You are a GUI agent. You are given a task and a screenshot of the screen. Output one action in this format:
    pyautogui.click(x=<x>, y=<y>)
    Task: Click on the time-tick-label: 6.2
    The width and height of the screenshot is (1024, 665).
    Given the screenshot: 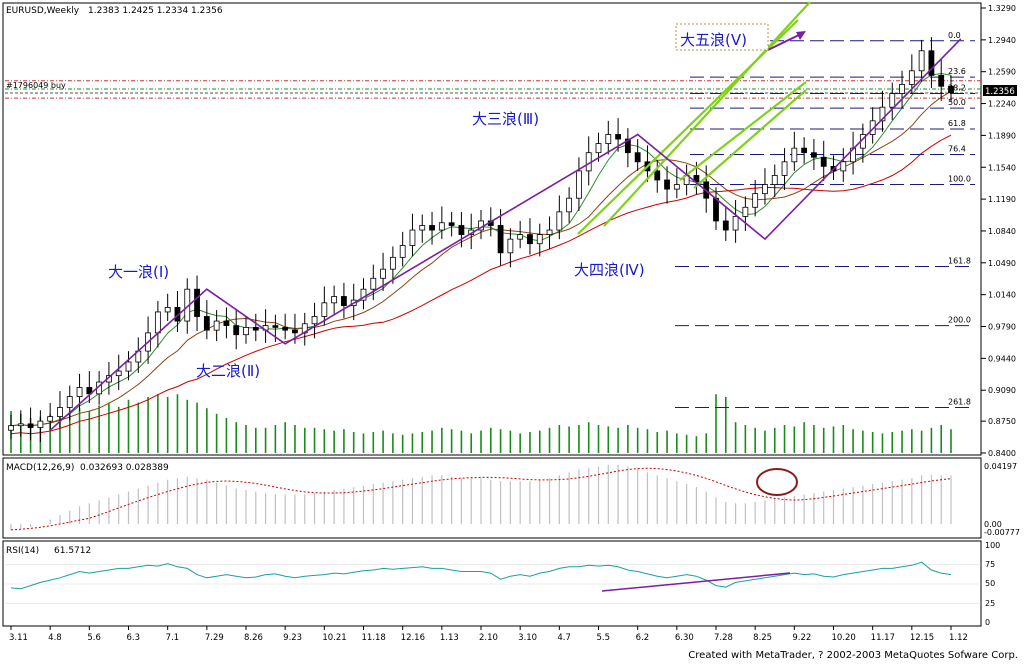 What is the action you would take?
    pyautogui.click(x=643, y=638)
    